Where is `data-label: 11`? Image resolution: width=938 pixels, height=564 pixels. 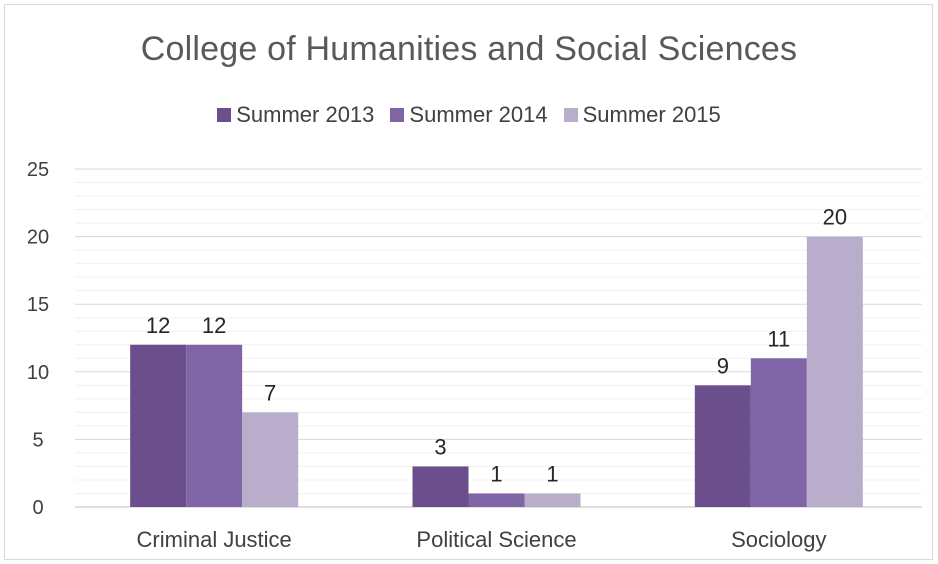
data-label: 11 is located at coordinates (778, 338).